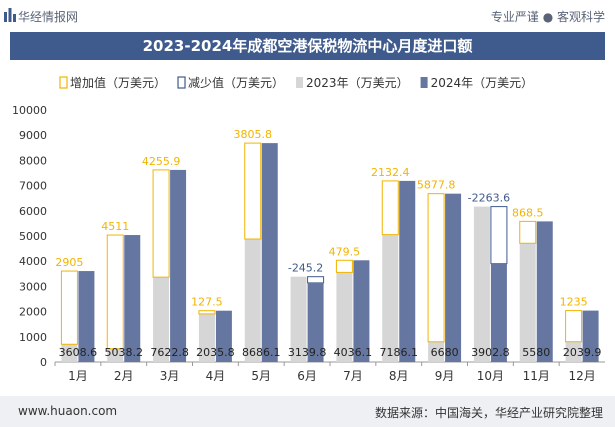 The height and width of the screenshot is (427, 615). Describe the element at coordinates (33, 337) in the screenshot. I see `y-tick-label: 1000` at that location.